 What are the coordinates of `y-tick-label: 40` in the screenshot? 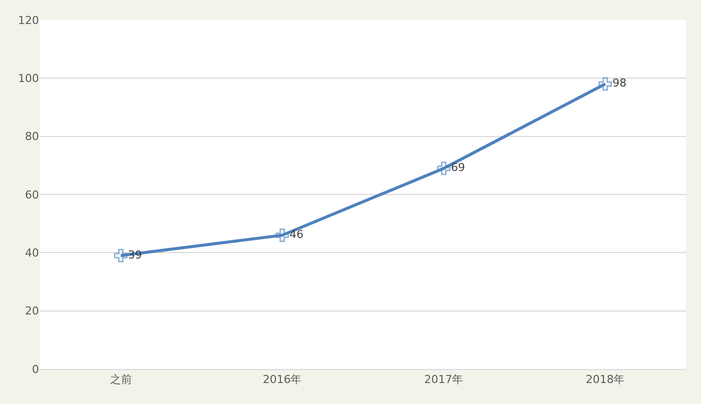 It's located at (32, 253).